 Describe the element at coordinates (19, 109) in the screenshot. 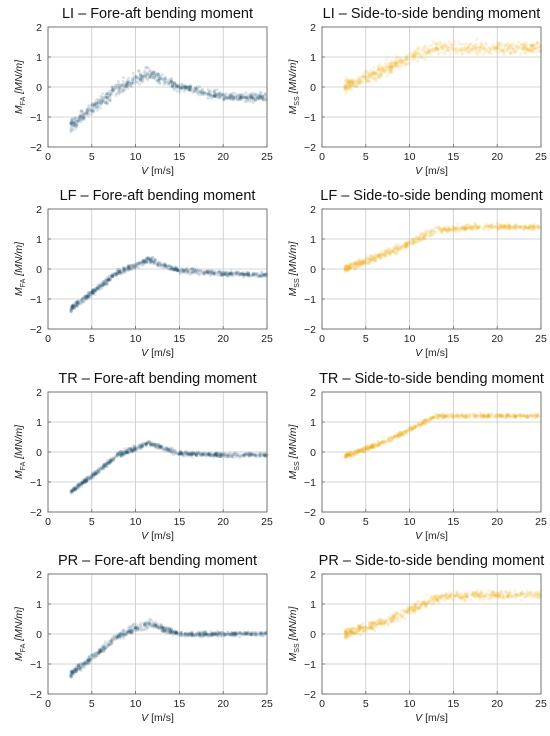

I see `y-axis-variable: M` at that location.